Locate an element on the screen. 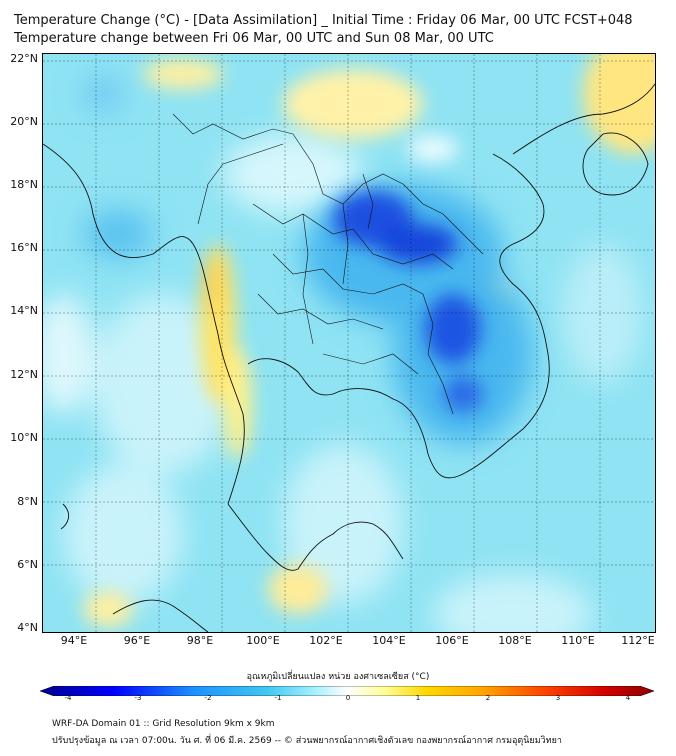 The height and width of the screenshot is (756, 676). lat-label: 22°N is located at coordinates (24, 58).